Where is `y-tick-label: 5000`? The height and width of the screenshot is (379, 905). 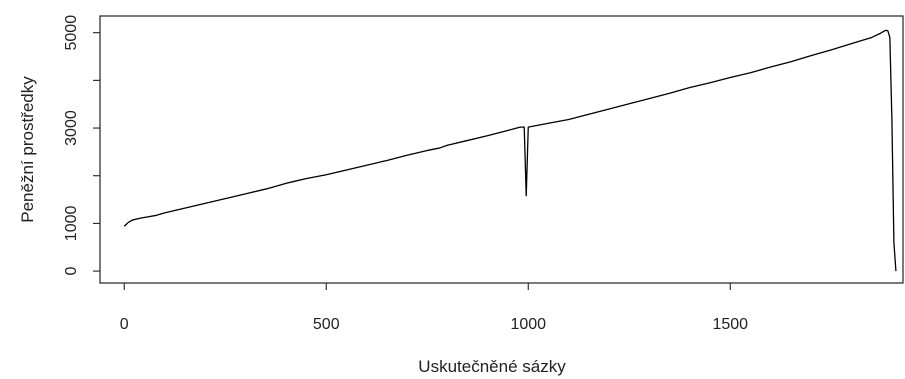
y-tick-label: 5000 is located at coordinates (71, 33).